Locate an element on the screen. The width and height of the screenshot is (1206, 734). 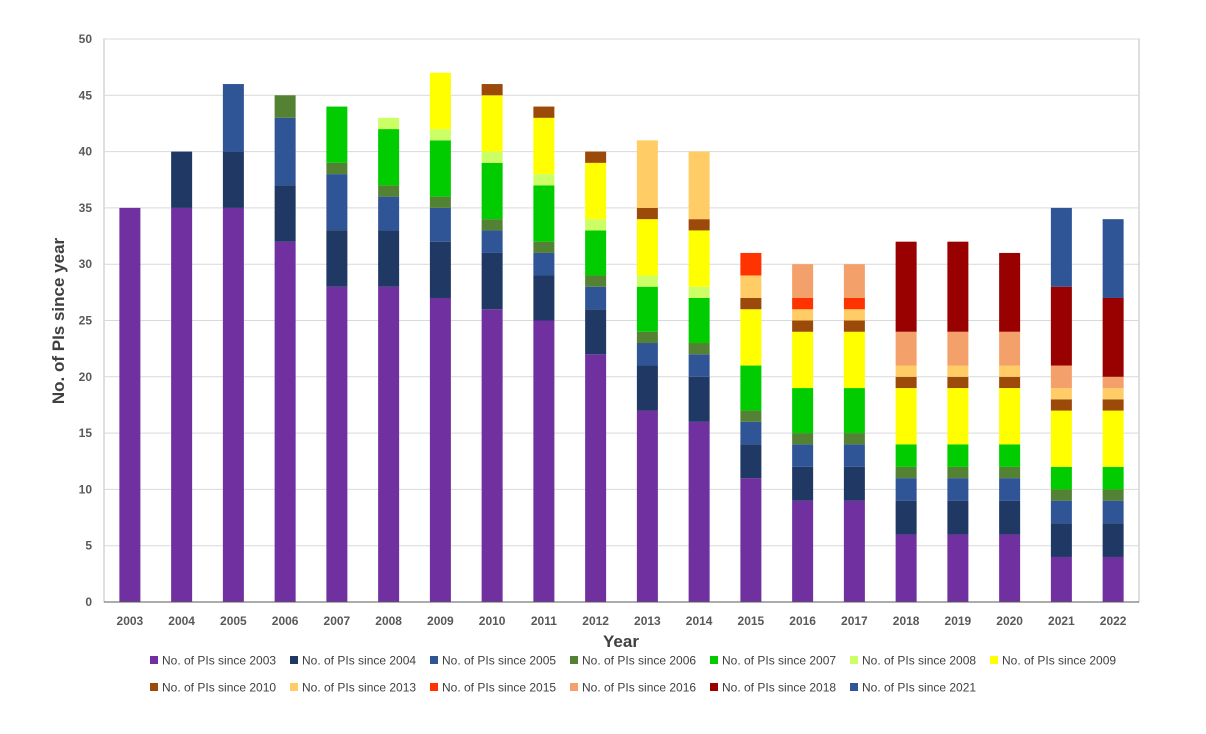
bar-segment-2016-s8 is located at coordinates (803, 315).